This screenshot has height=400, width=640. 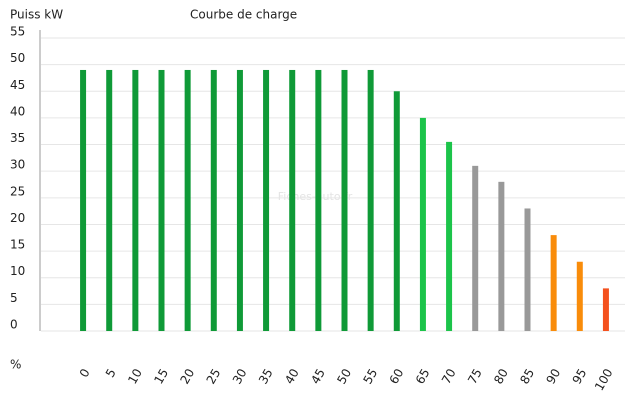 What do you see at coordinates (17, 111) in the screenshot?
I see `y-tick-label: 40` at bounding box center [17, 111].